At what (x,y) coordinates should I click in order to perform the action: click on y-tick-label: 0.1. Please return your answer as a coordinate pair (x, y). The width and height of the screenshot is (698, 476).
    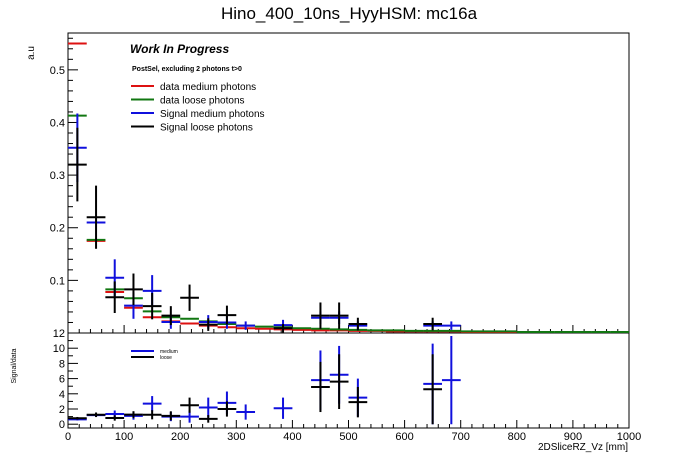
    Looking at the image, I should click on (57, 281).